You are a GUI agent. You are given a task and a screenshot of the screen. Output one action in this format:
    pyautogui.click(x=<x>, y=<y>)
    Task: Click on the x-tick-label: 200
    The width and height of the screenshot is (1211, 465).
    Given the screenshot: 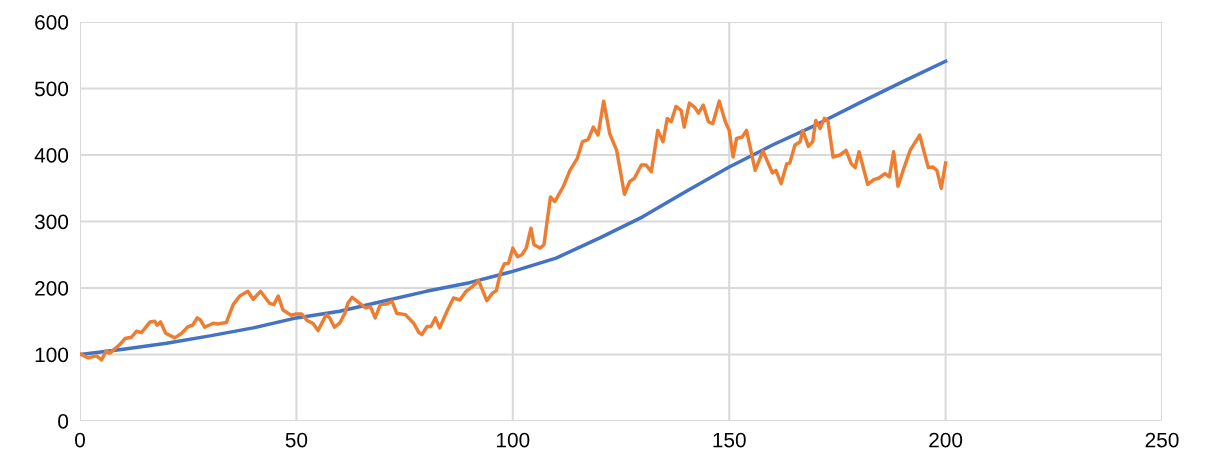 What is the action you would take?
    pyautogui.click(x=946, y=440)
    